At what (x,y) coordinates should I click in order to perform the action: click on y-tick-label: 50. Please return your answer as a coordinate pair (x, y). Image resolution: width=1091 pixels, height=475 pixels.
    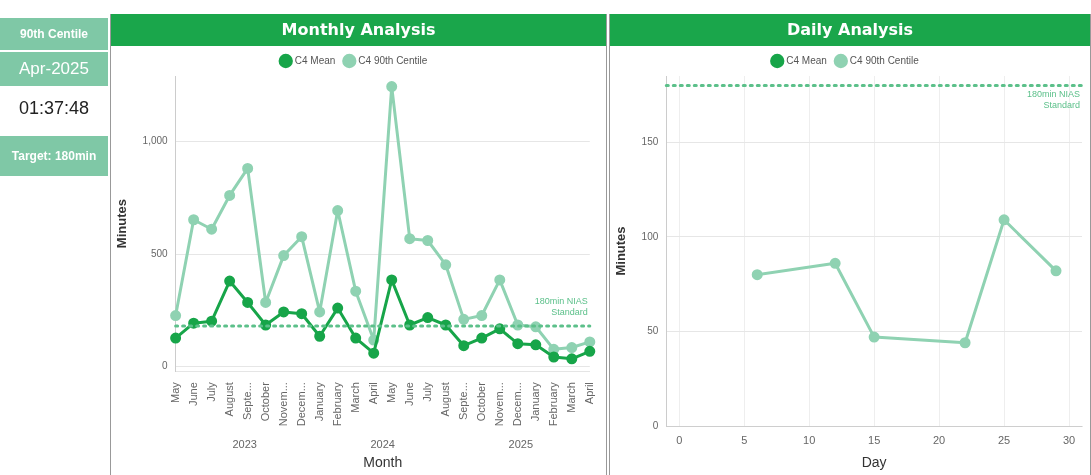
    Looking at the image, I should click on (653, 331).